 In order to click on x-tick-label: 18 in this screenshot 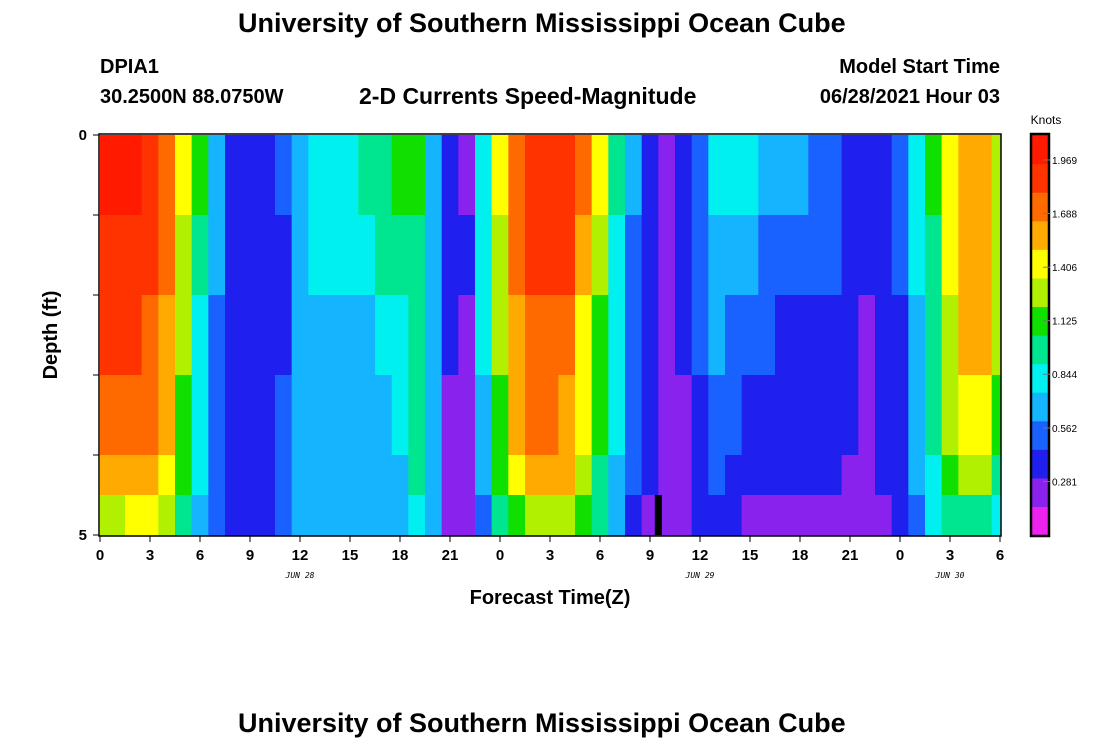, I will do `click(800, 555)`.